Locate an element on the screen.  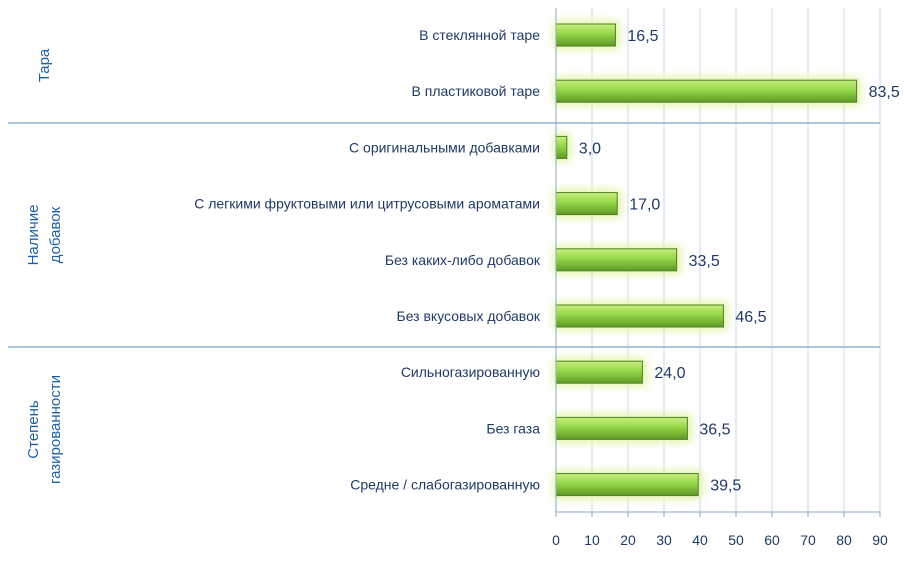
category-label: Сильногазированную is located at coordinates (470, 372).